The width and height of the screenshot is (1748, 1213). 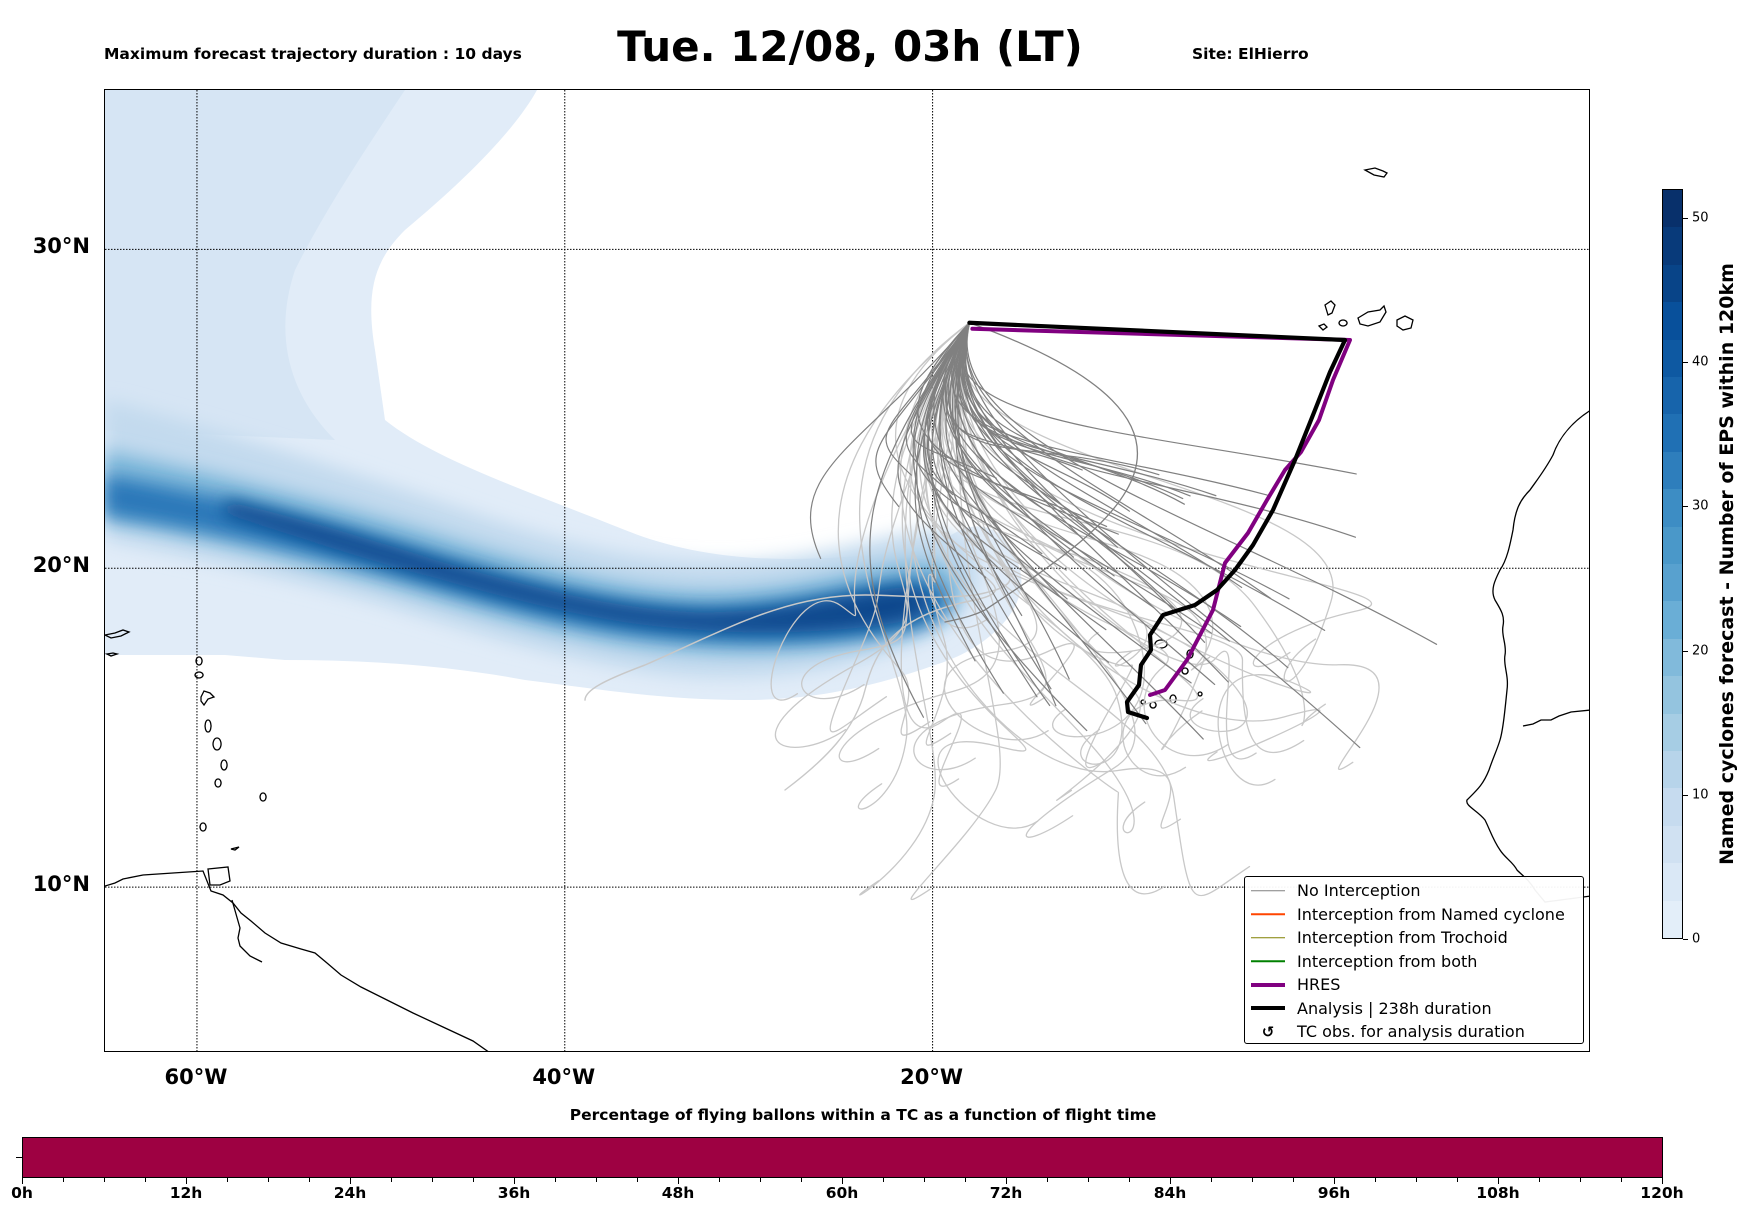 What do you see at coordinates (1700, 218) in the screenshot?
I see `colorbar-tick-label: 50` at bounding box center [1700, 218].